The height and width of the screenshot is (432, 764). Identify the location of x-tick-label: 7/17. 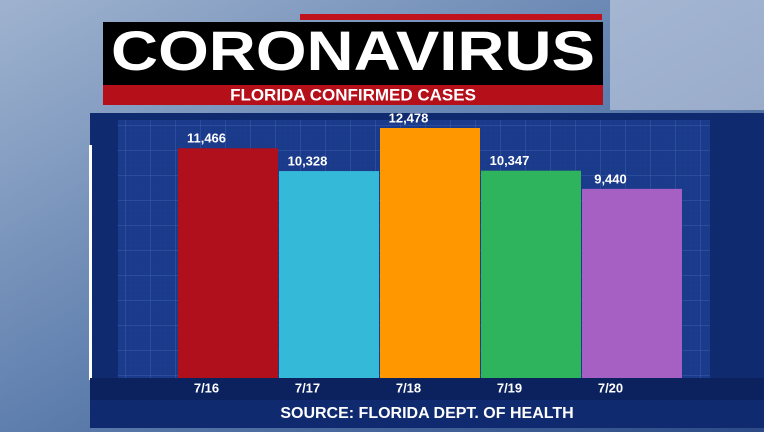
(307, 387).